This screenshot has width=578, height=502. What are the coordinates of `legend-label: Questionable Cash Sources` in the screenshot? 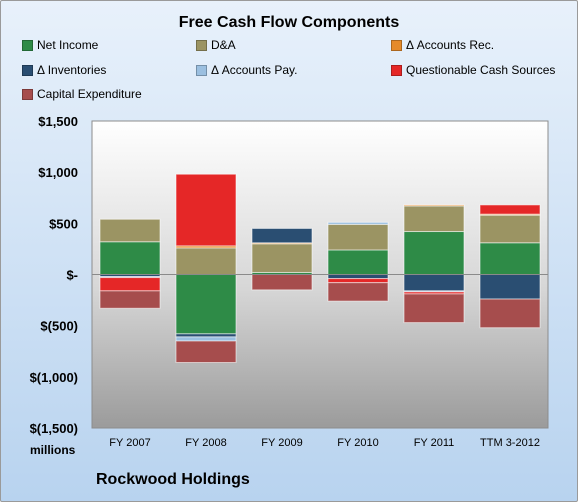 It's located at (481, 70).